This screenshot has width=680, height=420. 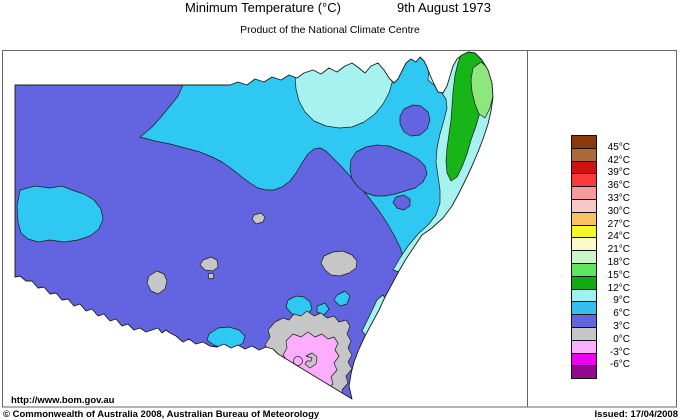 I want to click on region-6-to-9c-small-patch-a, so click(x=323, y=309).